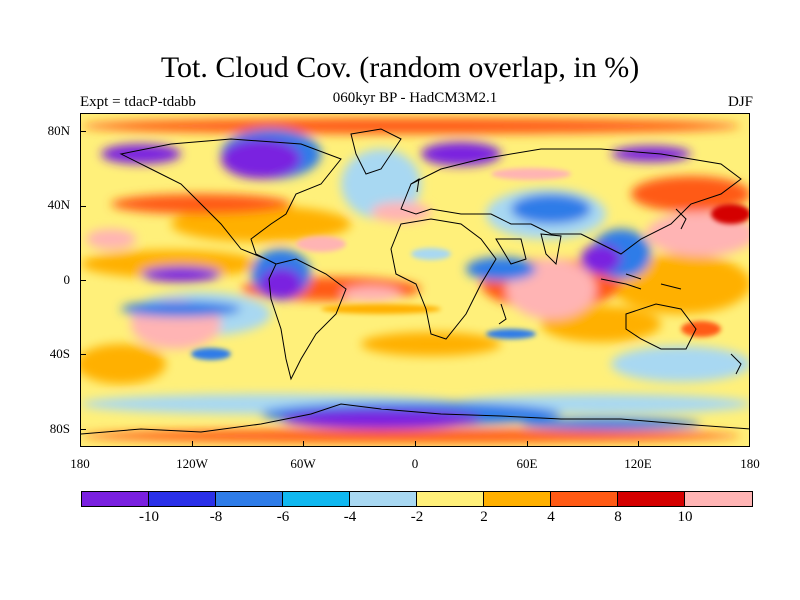 This screenshot has height=600, width=800. I want to click on colorbar-label: -4, so click(350, 517).